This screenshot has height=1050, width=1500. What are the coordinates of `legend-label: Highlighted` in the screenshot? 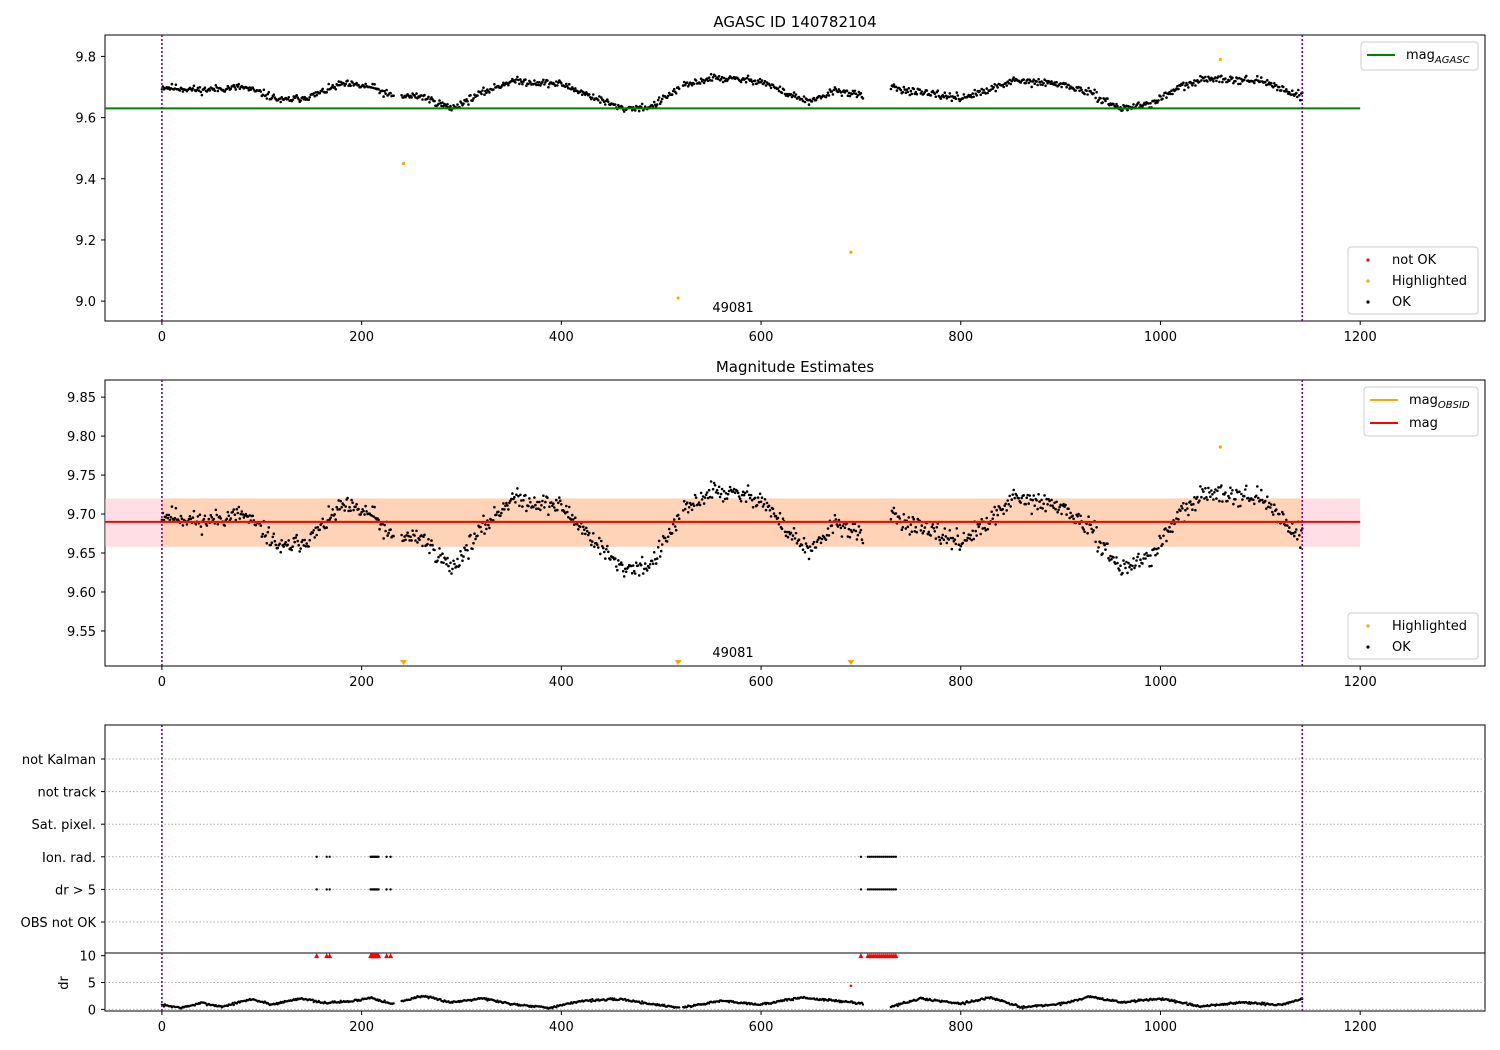 It's located at (1429, 281).